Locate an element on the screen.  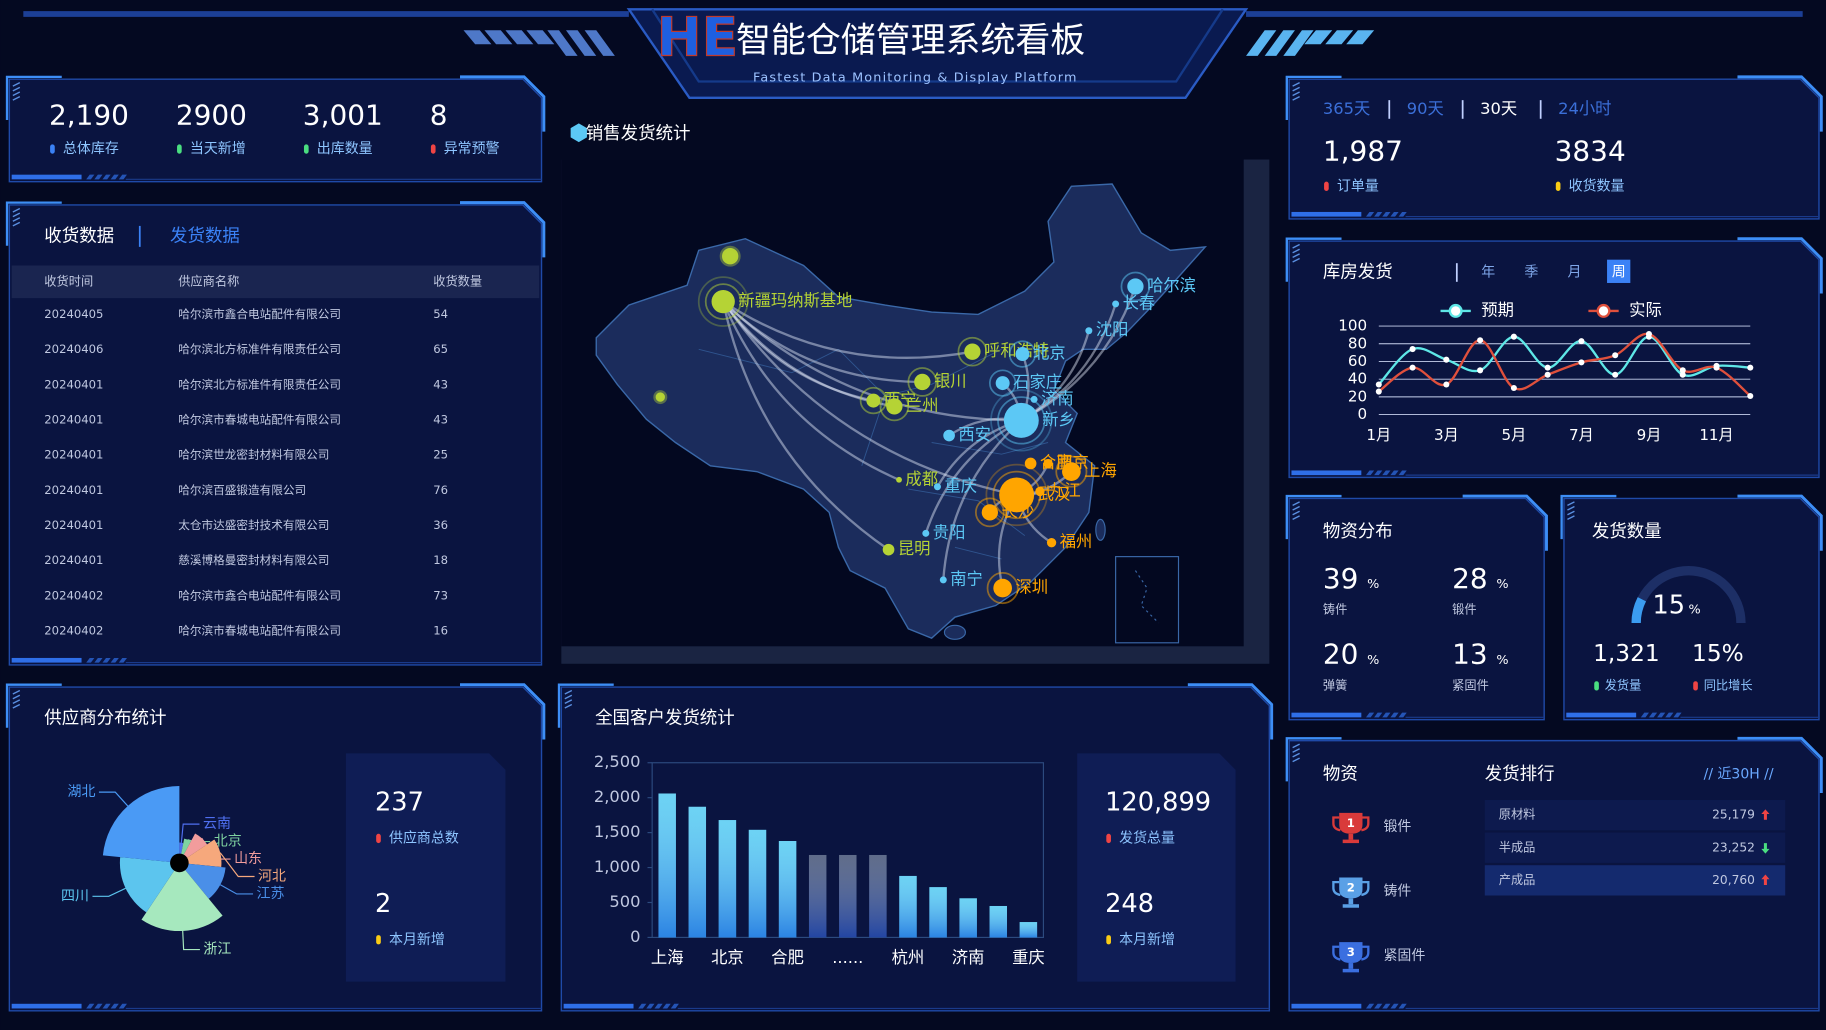
trophy-cup is located at coordinates (1351, 823).